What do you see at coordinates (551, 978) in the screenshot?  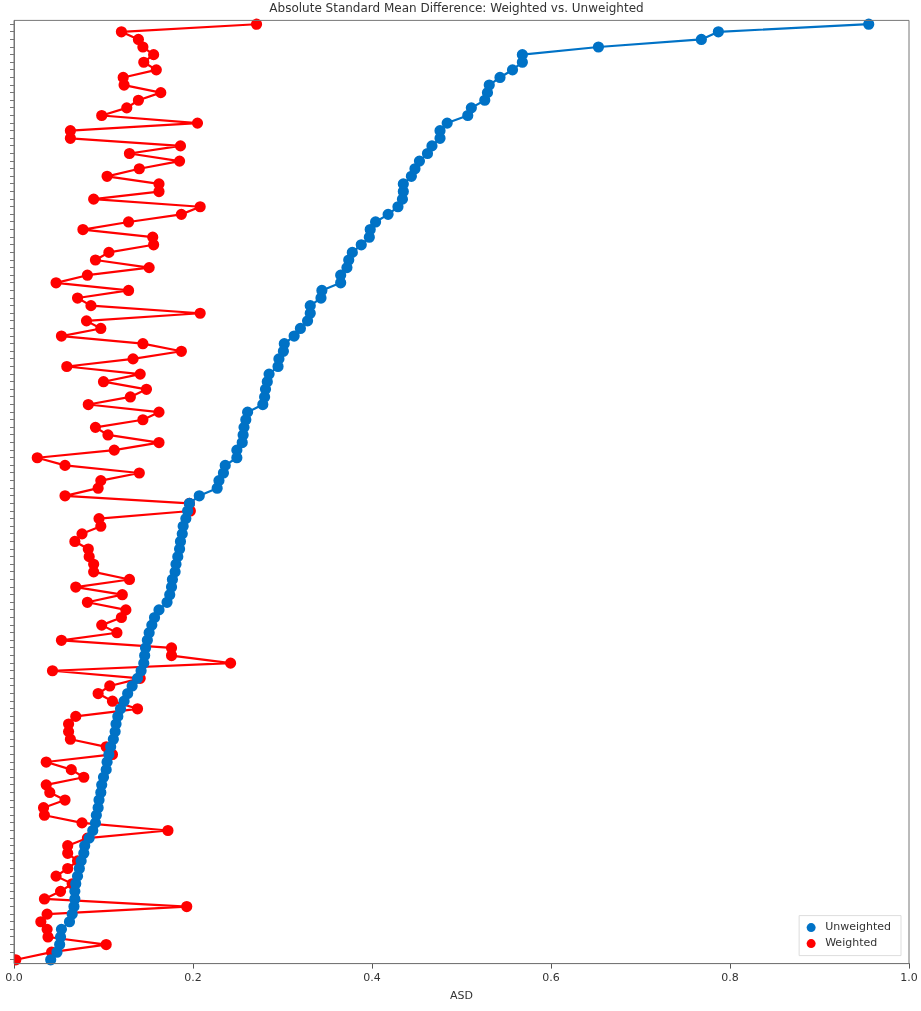 I see `x-tick-label: 0.6` at bounding box center [551, 978].